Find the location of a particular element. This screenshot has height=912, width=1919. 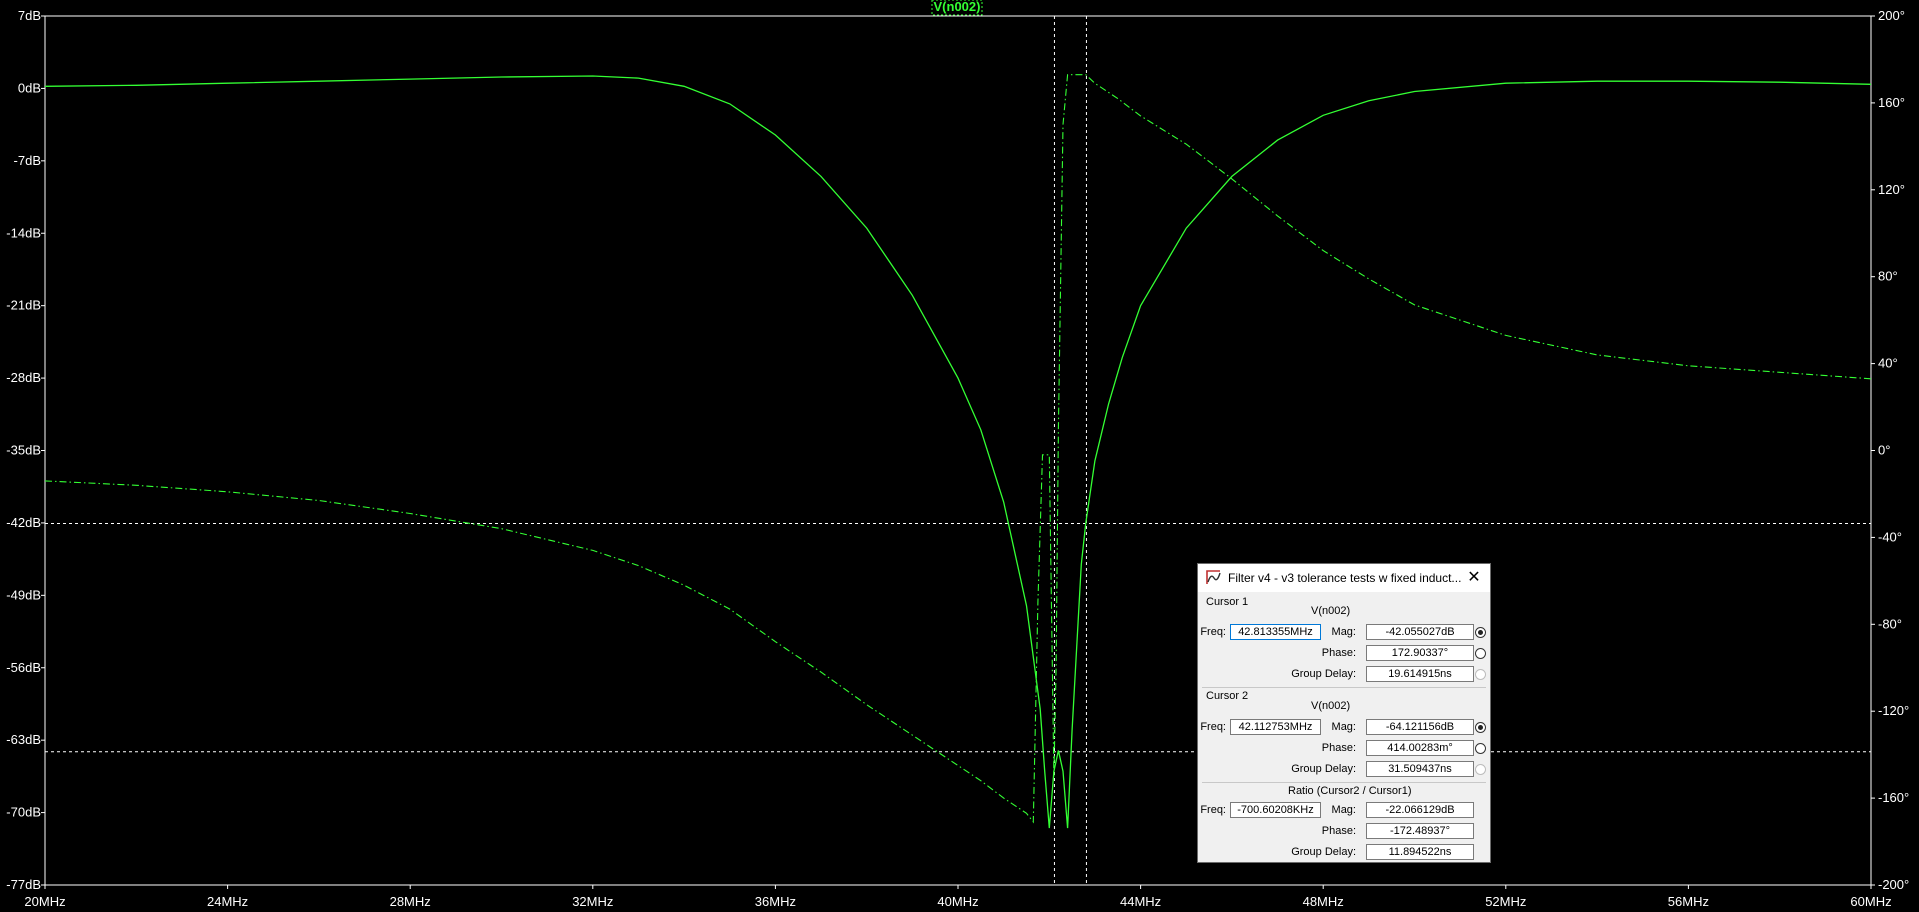

y-left-tick-label: -77dB is located at coordinates (23, 884).